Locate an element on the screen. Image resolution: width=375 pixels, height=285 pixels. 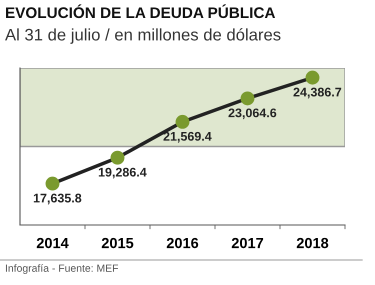
x-tick-label: 2016 is located at coordinates (182, 243).